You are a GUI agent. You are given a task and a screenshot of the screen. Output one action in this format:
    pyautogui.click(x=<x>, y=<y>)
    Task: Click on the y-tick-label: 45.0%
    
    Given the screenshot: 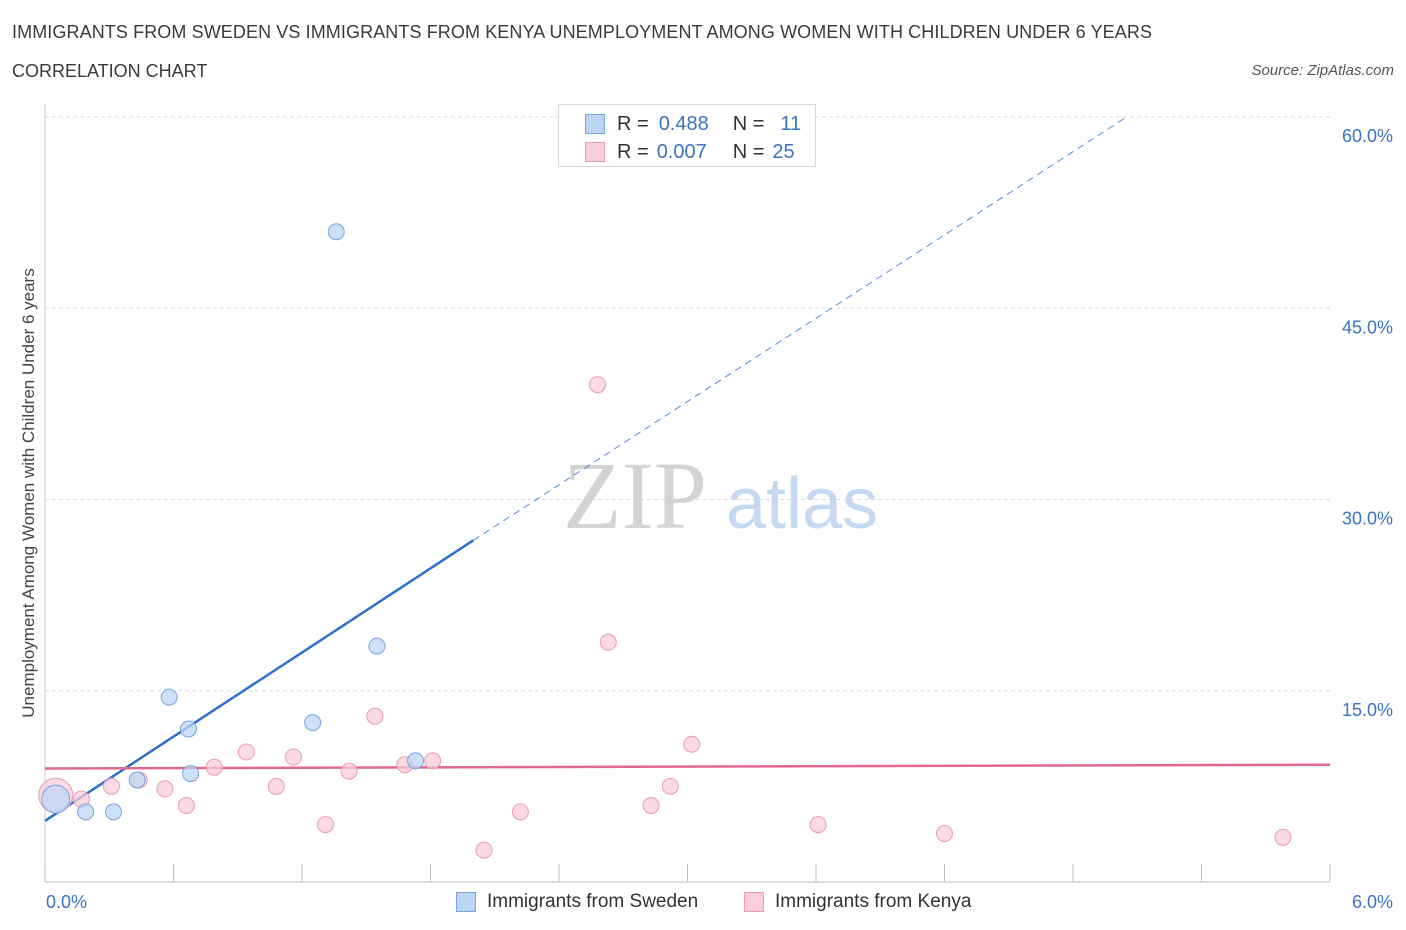 What is the action you would take?
    pyautogui.click(x=1367, y=327)
    